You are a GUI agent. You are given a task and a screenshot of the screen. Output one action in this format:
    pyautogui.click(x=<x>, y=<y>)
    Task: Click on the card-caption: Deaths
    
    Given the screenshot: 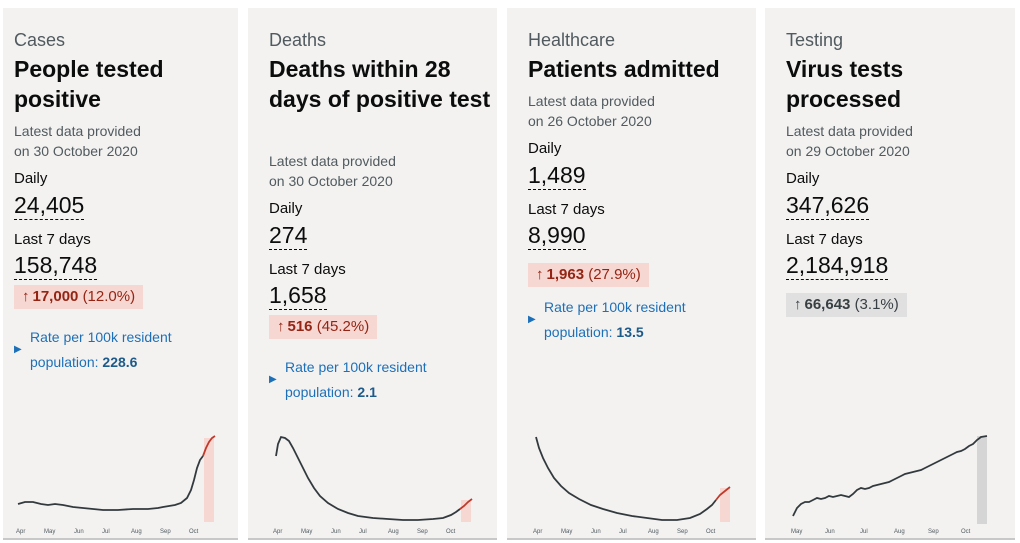 What is the action you would take?
    pyautogui.click(x=298, y=40)
    